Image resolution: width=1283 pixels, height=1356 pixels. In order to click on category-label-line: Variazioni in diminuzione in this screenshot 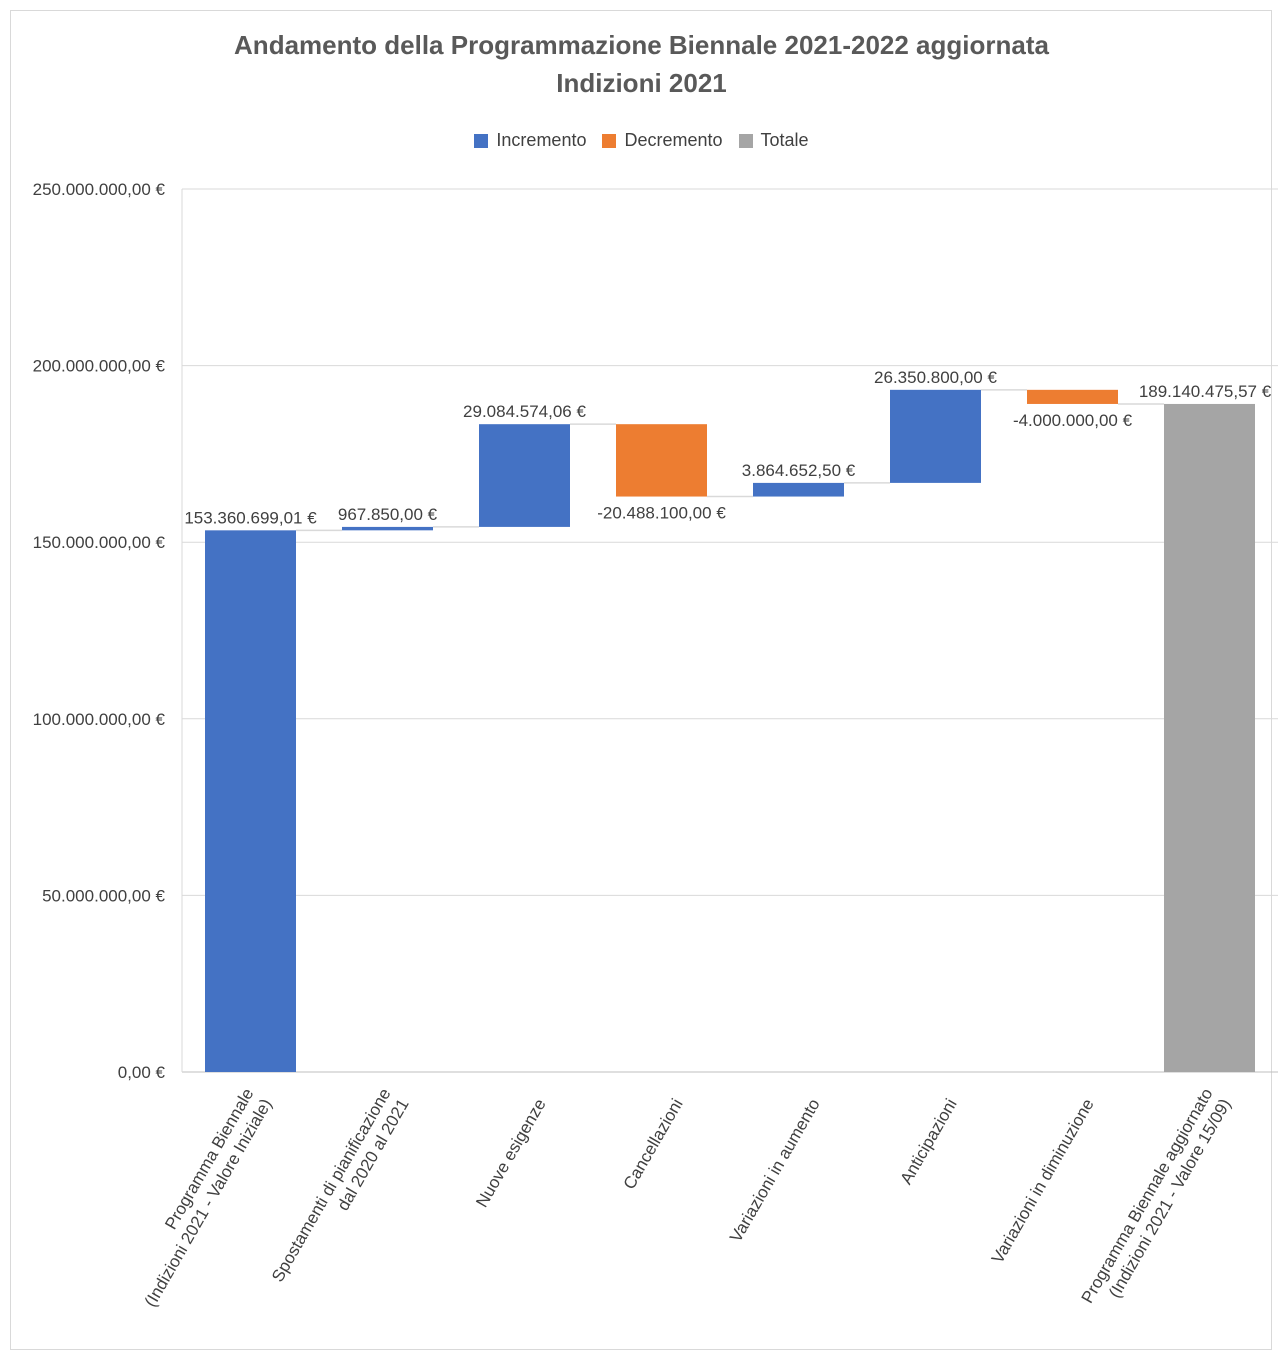, I will do `click(1043, 1181)`.